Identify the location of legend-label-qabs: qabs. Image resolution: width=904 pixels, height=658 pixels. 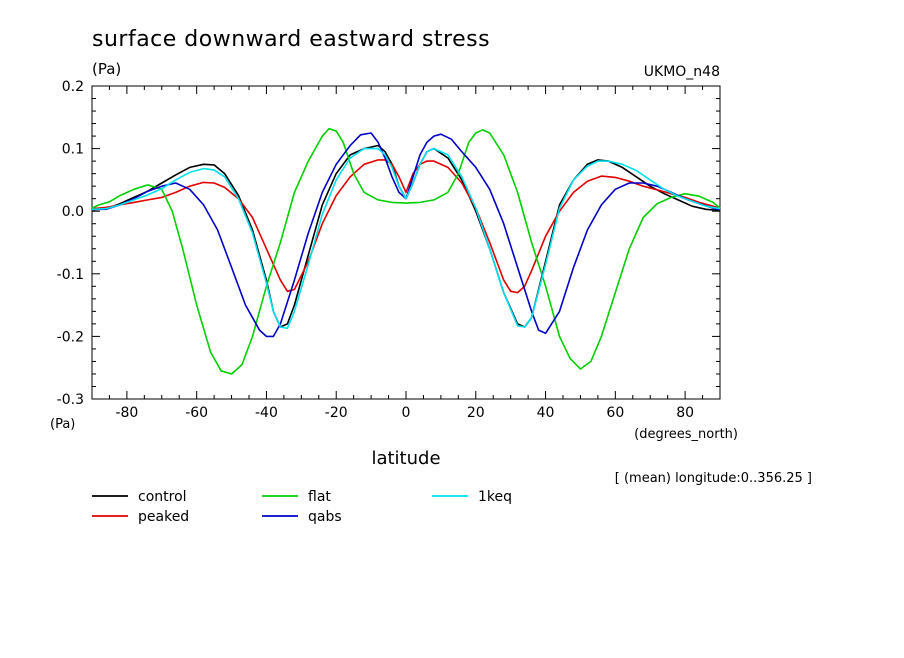
(325, 517).